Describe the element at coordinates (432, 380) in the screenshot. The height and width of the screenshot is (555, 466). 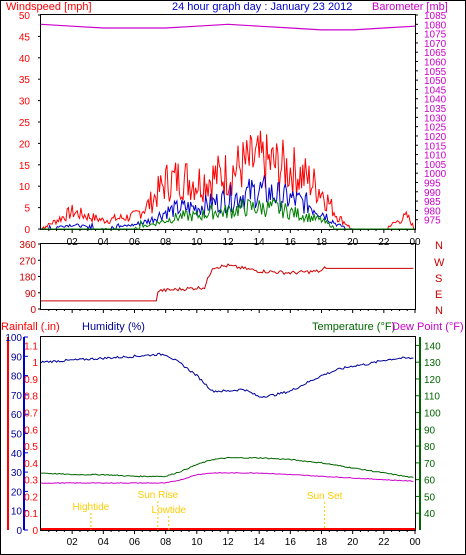
I see `temperature-y-tick: 120` at that location.